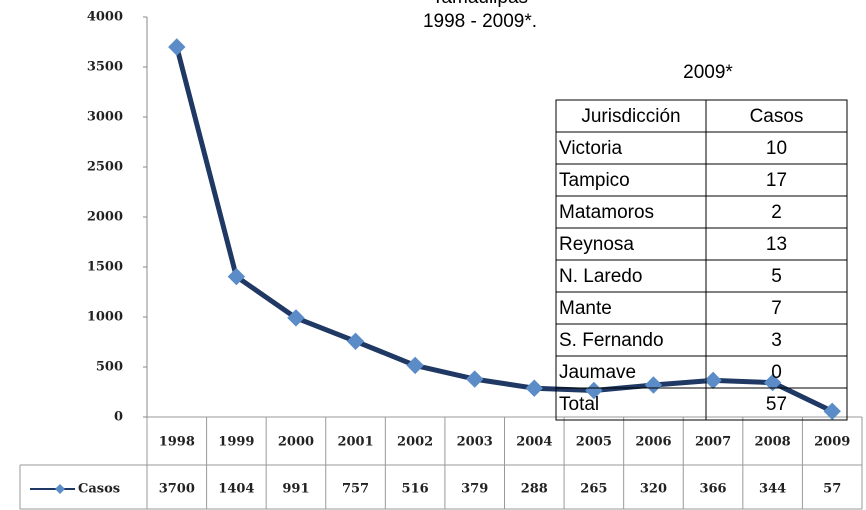  What do you see at coordinates (118, 417) in the screenshot?
I see `y-tick-label: 0` at bounding box center [118, 417].